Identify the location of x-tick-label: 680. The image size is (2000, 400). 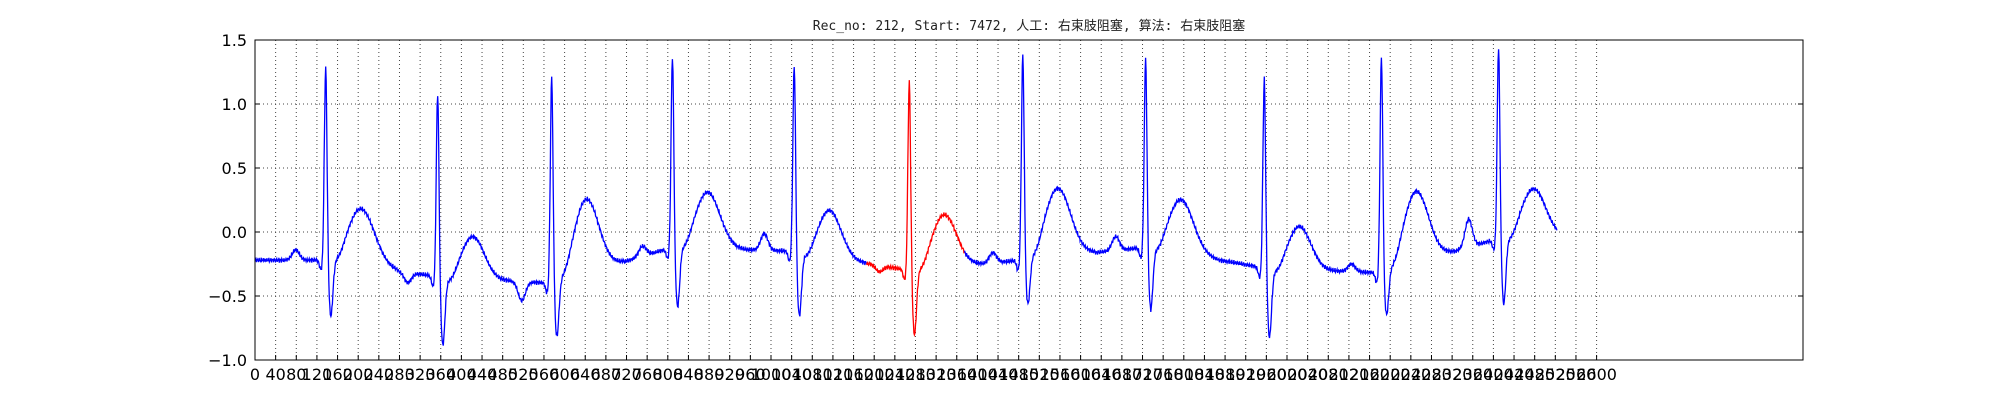
(606, 374).